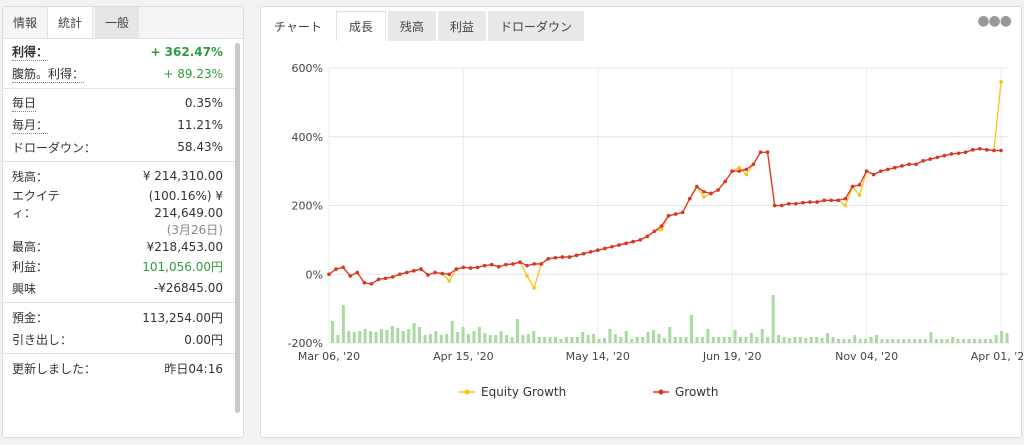  What do you see at coordinates (237, 228) in the screenshot?
I see `stats-scrollbar` at bounding box center [237, 228].